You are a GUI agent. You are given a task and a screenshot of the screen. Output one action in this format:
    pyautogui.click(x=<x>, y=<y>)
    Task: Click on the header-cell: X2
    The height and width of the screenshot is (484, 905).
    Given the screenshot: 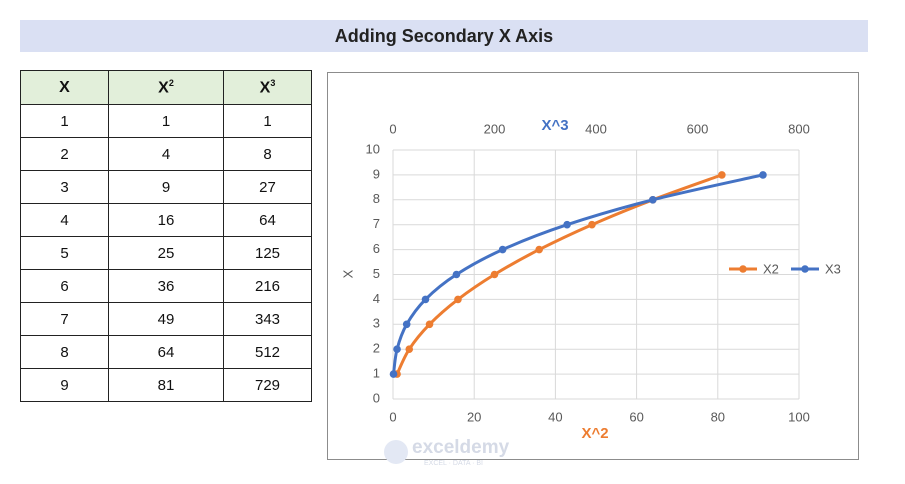 What is the action you would take?
    pyautogui.click(x=166, y=87)
    